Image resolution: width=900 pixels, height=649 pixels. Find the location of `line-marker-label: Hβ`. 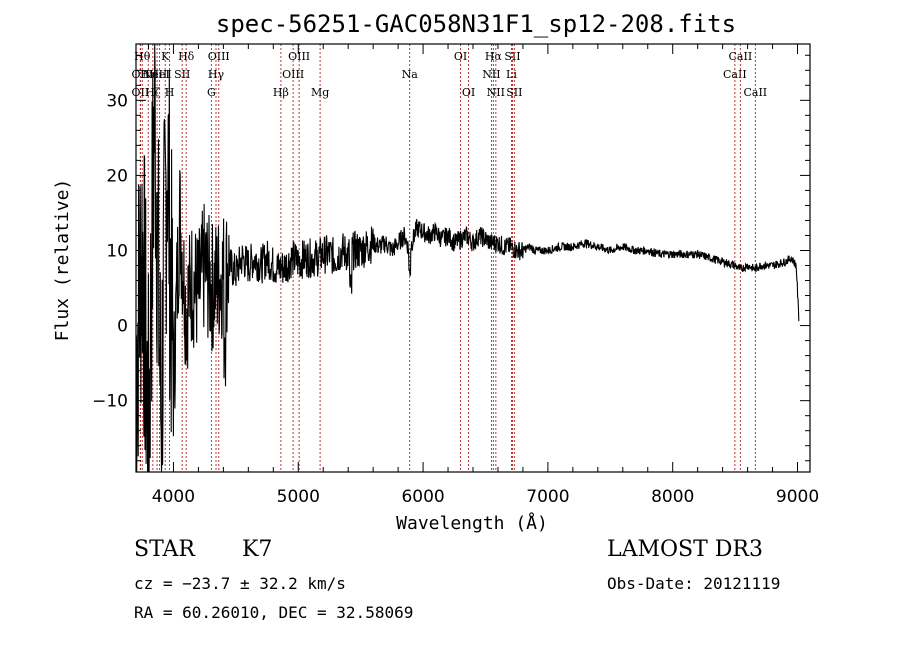

line-marker-label: Hβ is located at coordinates (281, 92).